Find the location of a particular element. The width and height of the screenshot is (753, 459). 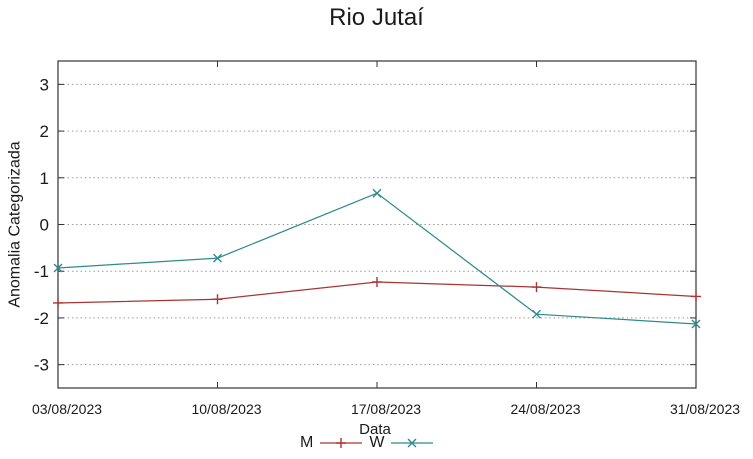

legend-entry-m: M is located at coordinates (331, 443).